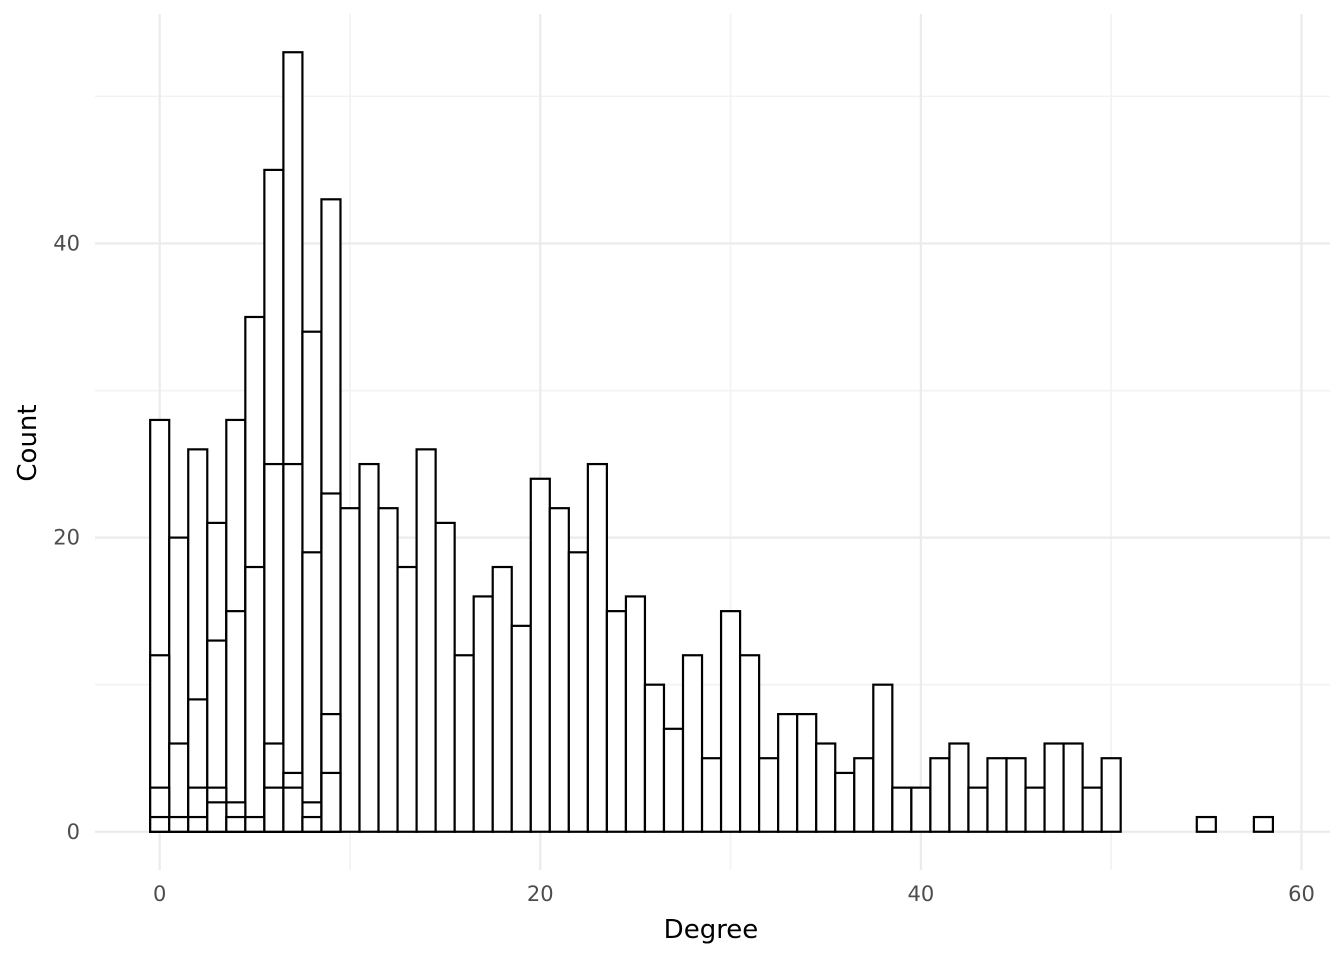 The height and width of the screenshot is (960, 1344). What do you see at coordinates (66, 243) in the screenshot?
I see `y-tick-label: 40` at bounding box center [66, 243].